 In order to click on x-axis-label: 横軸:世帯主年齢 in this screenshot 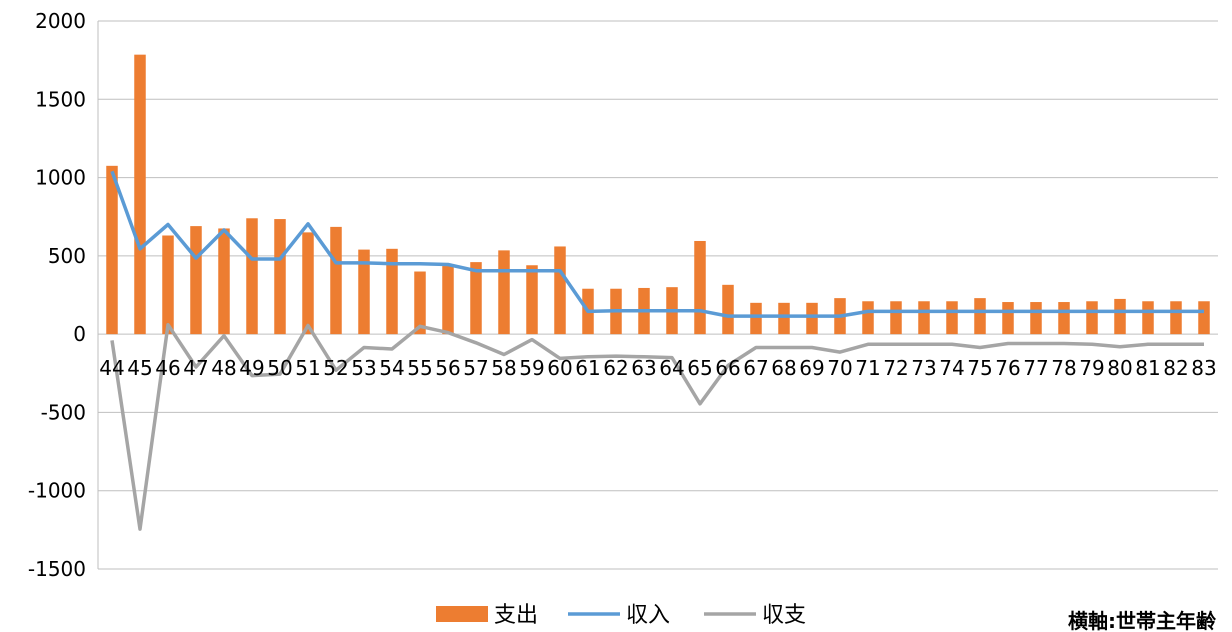, I will do `click(1142, 620)`.